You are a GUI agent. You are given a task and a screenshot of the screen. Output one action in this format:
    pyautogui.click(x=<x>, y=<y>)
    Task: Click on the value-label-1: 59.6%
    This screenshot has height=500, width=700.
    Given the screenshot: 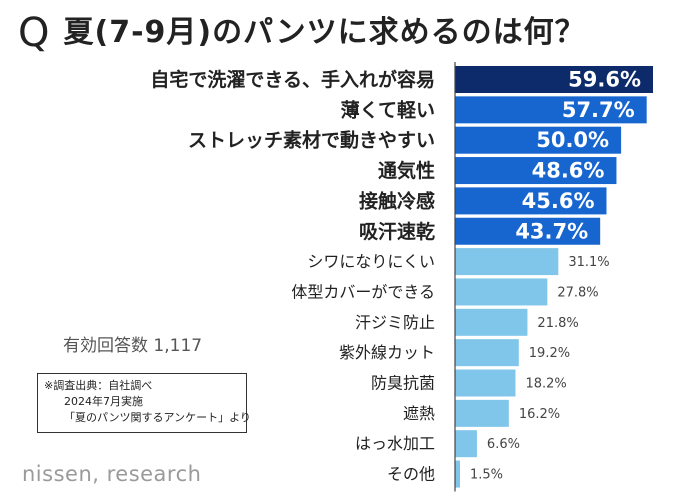 What is the action you would take?
    pyautogui.click(x=604, y=80)
    